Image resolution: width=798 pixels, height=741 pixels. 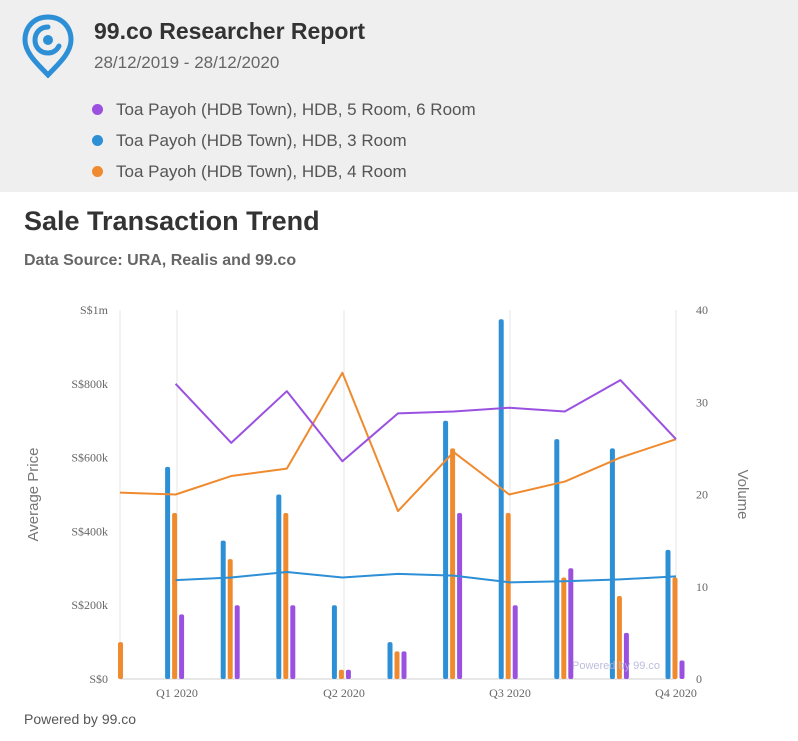 I want to click on y-tick-label: S$1m, so click(x=94, y=310).